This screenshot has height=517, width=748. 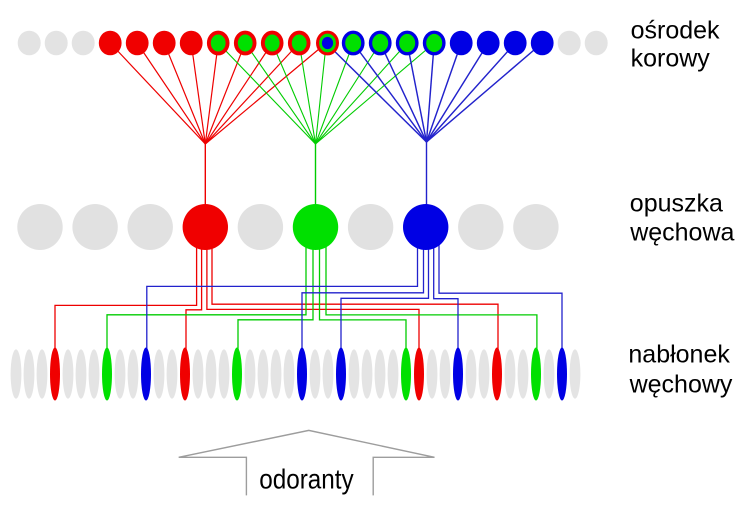 What do you see at coordinates (671, 58) in the screenshot?
I see `svg-text: korowy` at bounding box center [671, 58].